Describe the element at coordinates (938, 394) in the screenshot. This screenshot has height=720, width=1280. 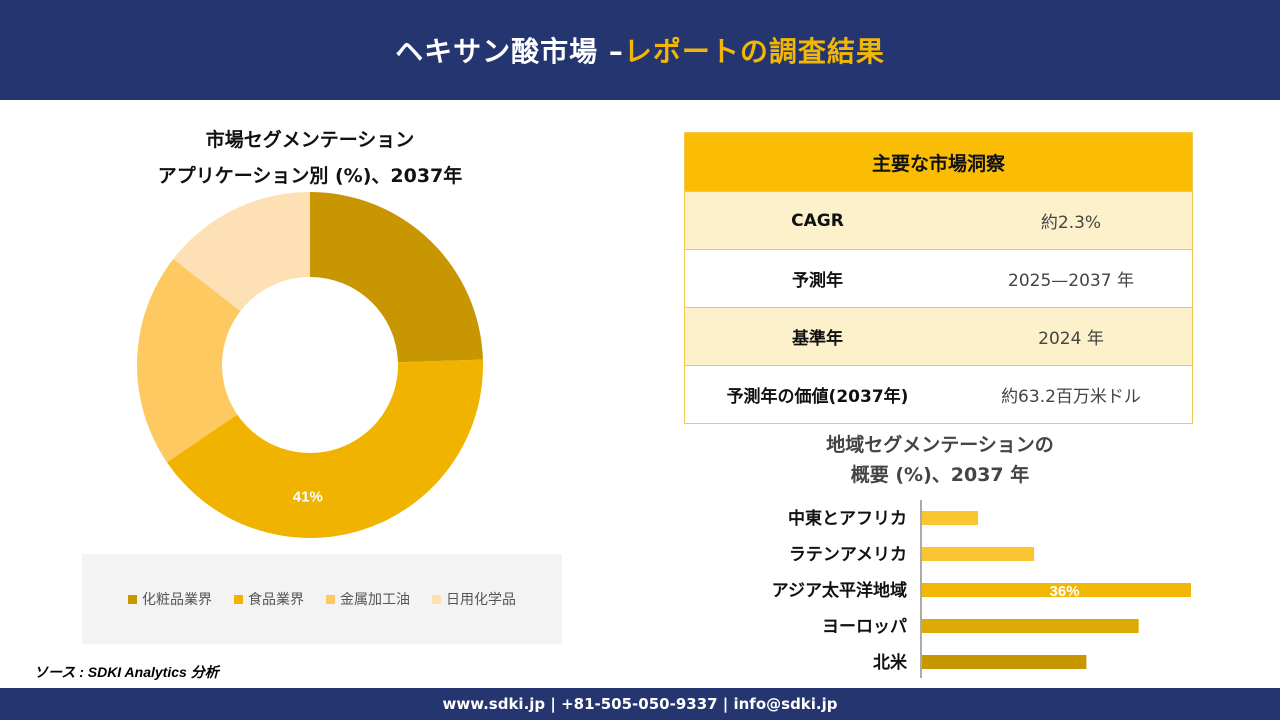
I see `table-row: 予測年の価値(2037年) 約63.2百万米ドル` at that location.